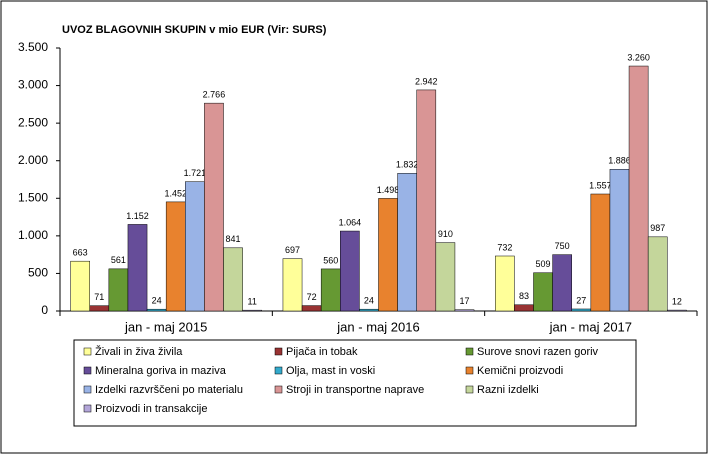  What do you see at coordinates (44, 310) in the screenshot?
I see `y-tick-label: 0` at bounding box center [44, 310].